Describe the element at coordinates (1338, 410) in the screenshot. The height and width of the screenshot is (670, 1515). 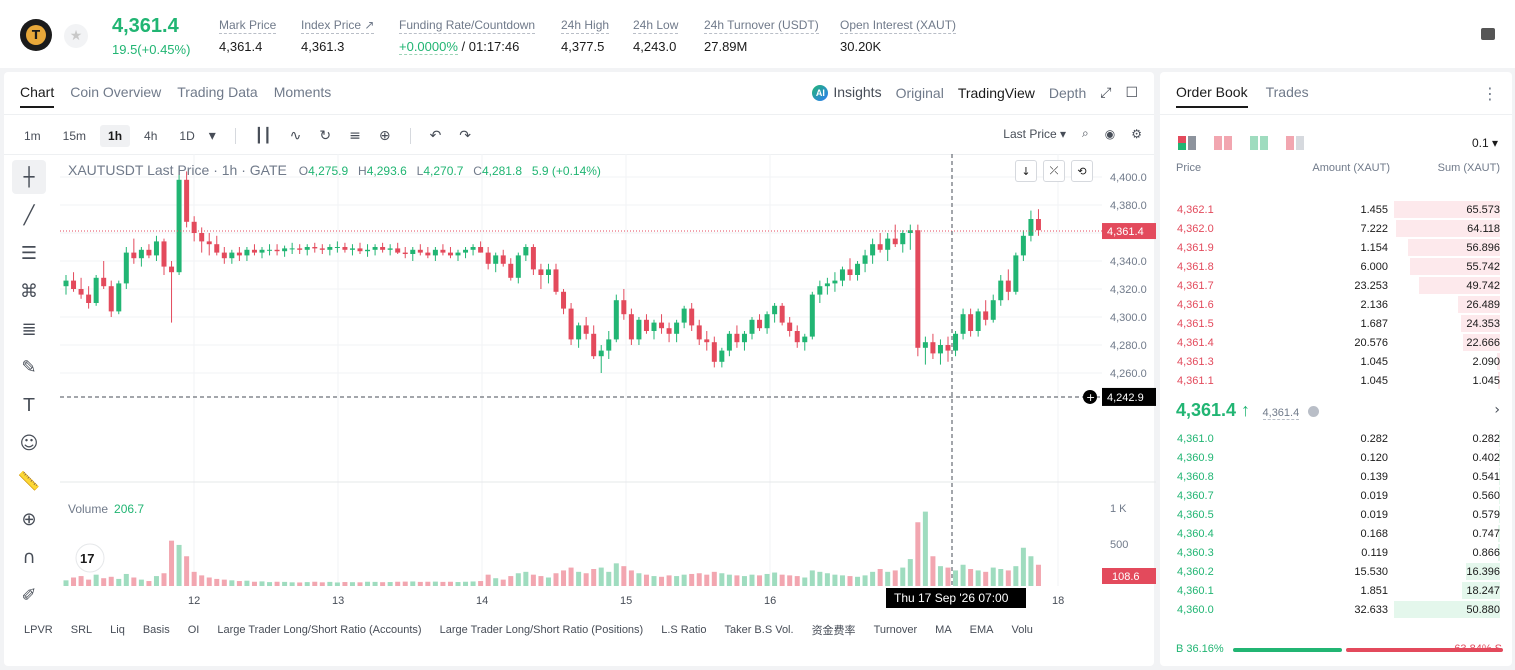
I see `mid-price-row: 4,361.4 ↑ 4,361.4 ›` at that location.